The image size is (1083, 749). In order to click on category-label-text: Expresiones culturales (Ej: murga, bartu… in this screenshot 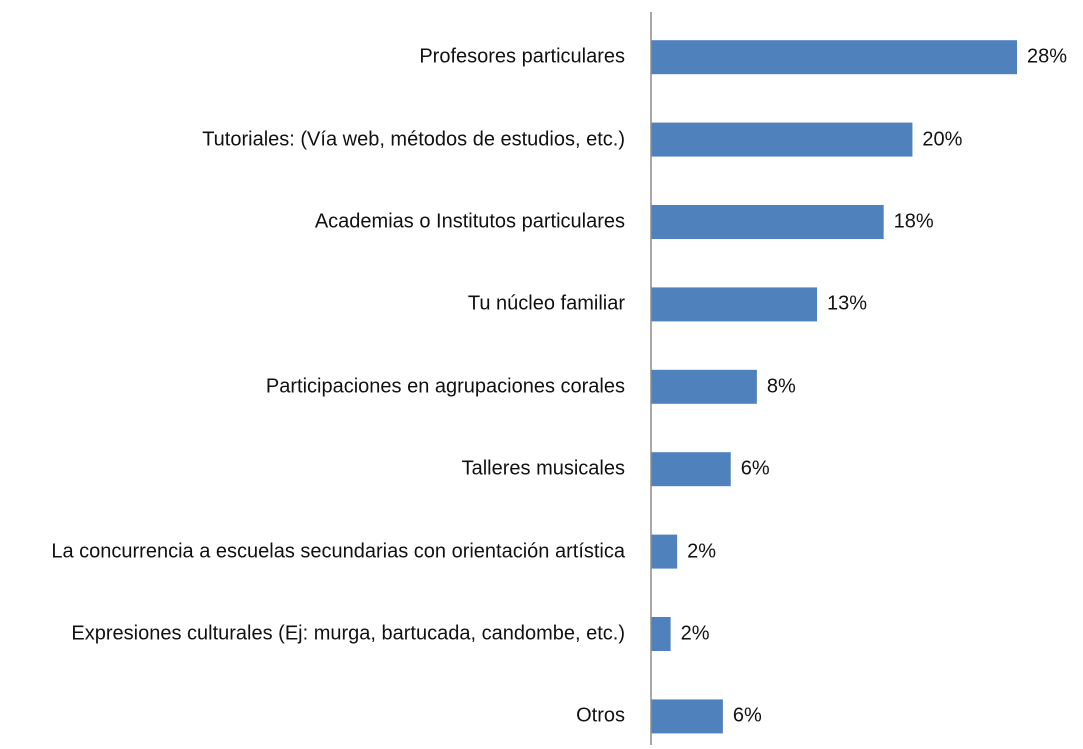, I will do `click(348, 633)`.